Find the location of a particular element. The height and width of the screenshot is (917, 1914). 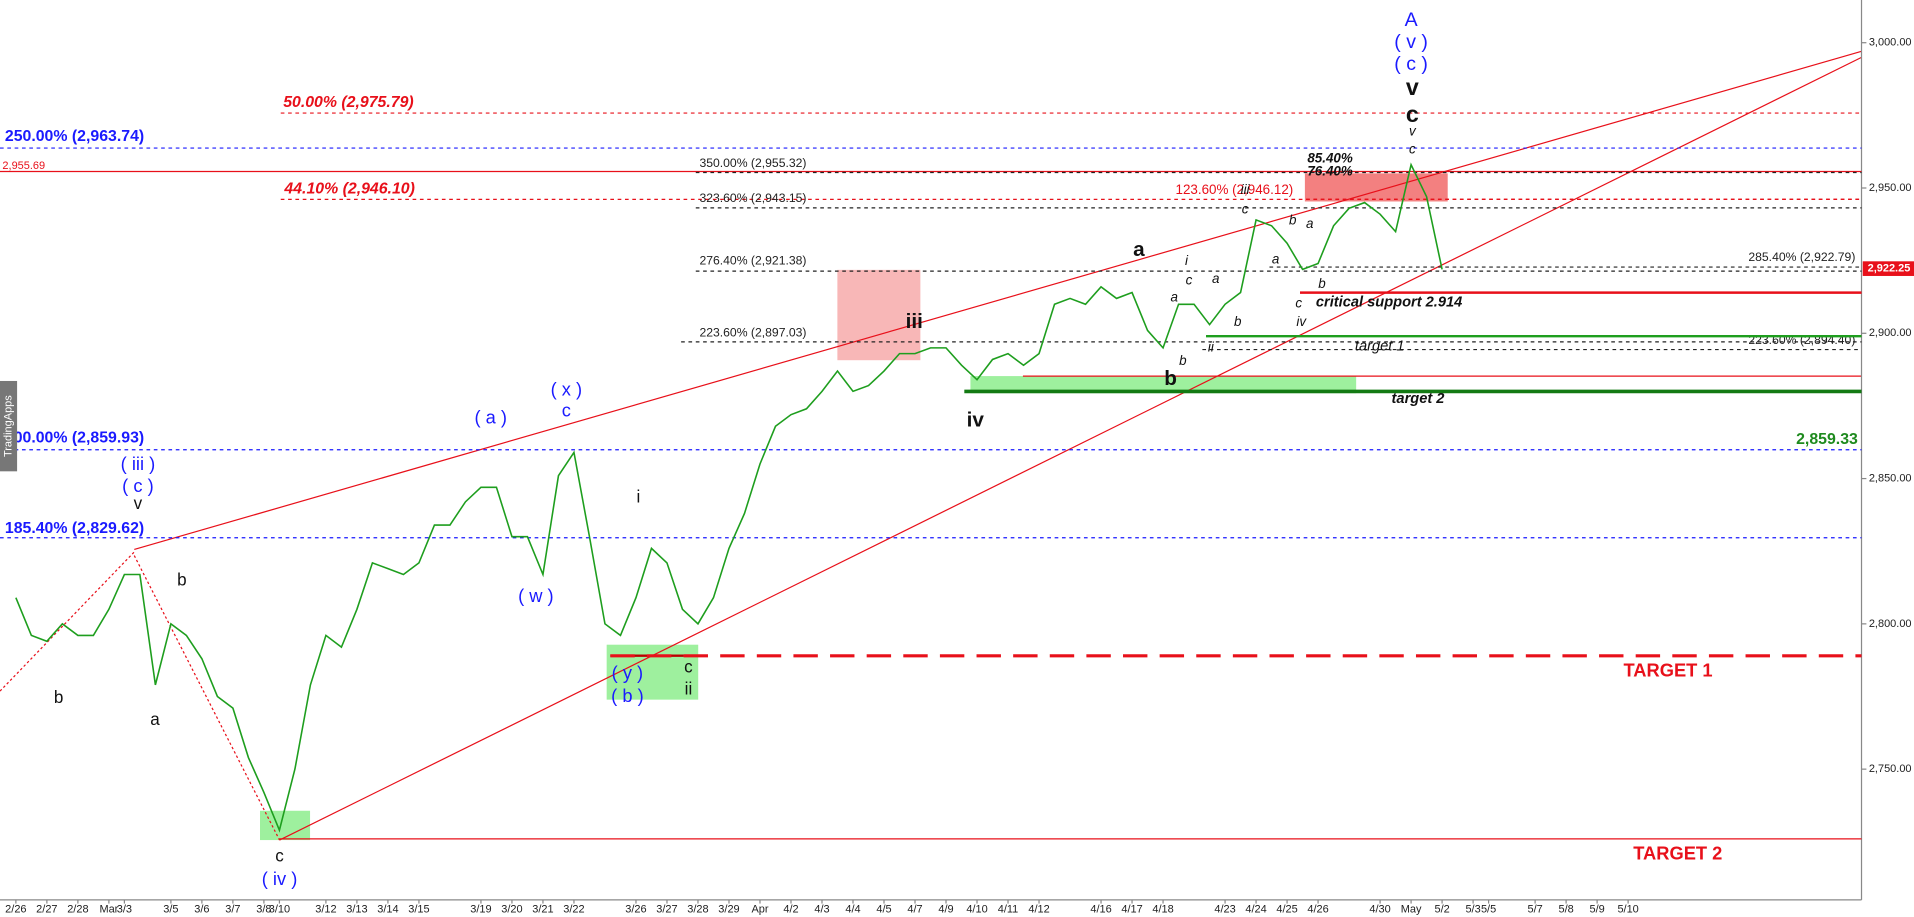

x-tick-label: 3/6 is located at coordinates (201, 910).